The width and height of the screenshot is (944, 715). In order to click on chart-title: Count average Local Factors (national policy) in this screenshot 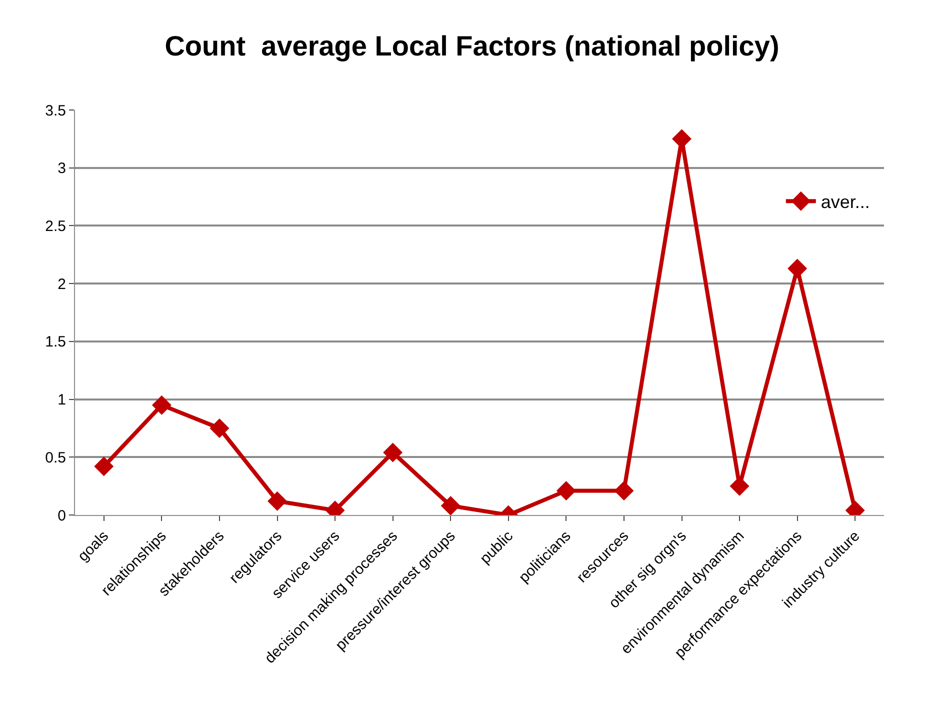, I will do `click(472, 46)`.